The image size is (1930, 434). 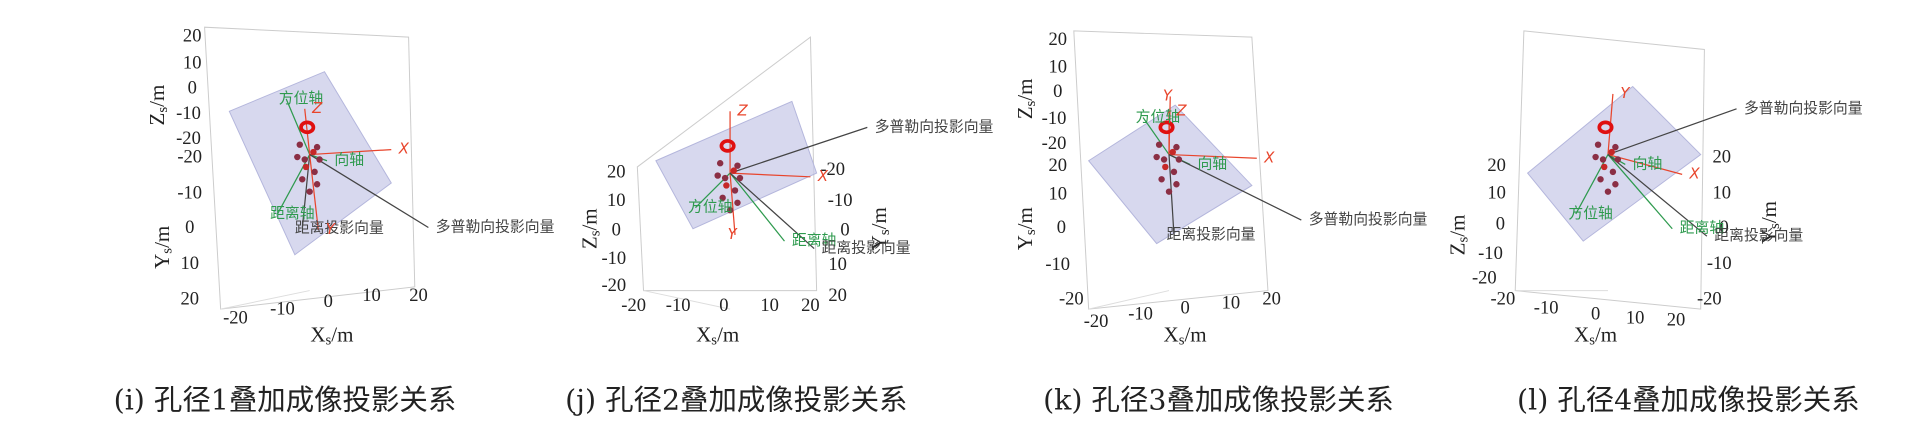 What do you see at coordinates (1688, 399) in the screenshot?
I see `caption: (l) 孔径4叠加成像投影关系` at bounding box center [1688, 399].